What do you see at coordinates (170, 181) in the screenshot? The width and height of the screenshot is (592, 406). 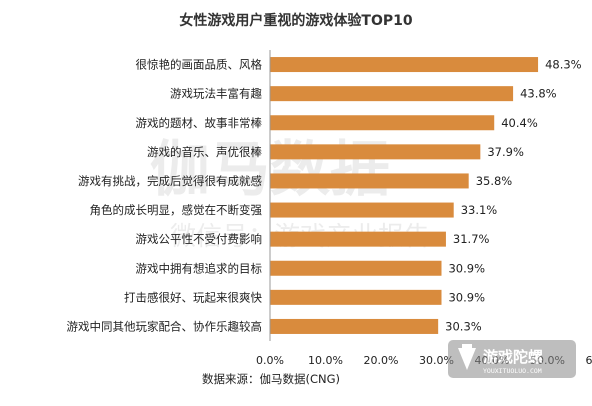 I see `category-label: 游戏有挑战，完成后觉得很有成就感` at bounding box center [170, 181].